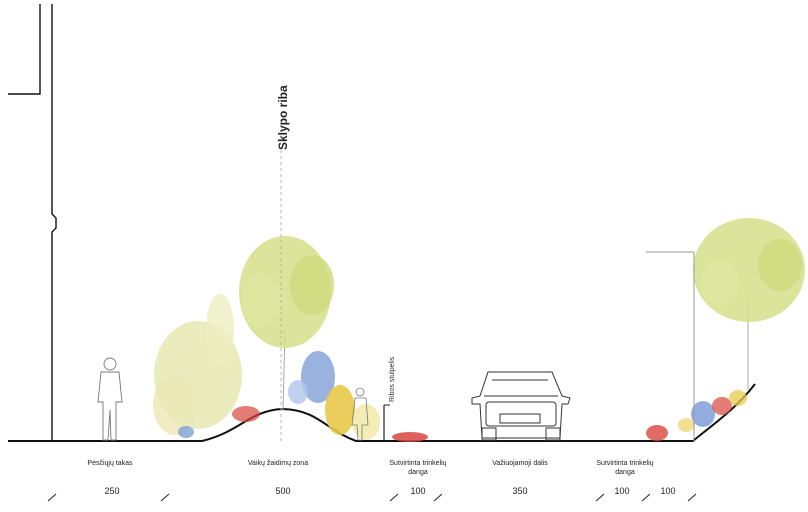  Describe the element at coordinates (749, 304) in the screenshot. I see `tree-right` at that location.